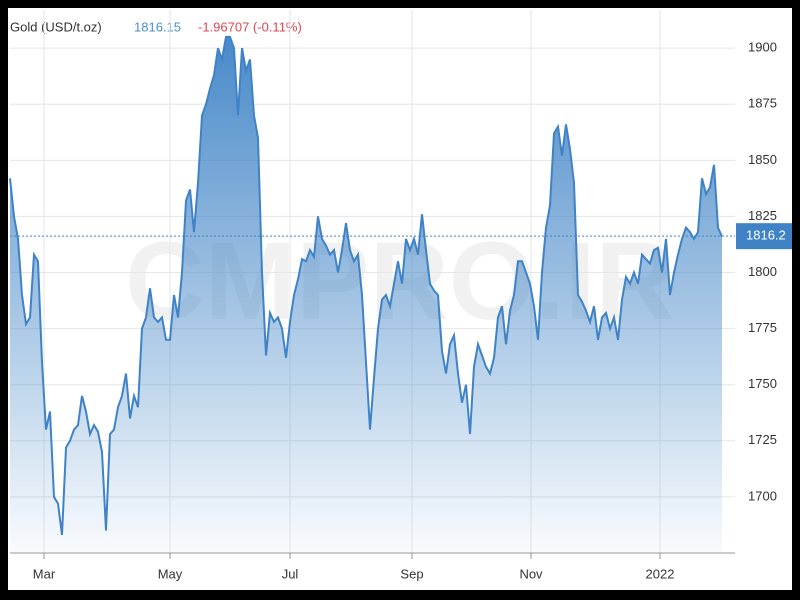 The image size is (800, 600). Describe the element at coordinates (762, 327) in the screenshot. I see `y-tick-label: 1775` at that location.